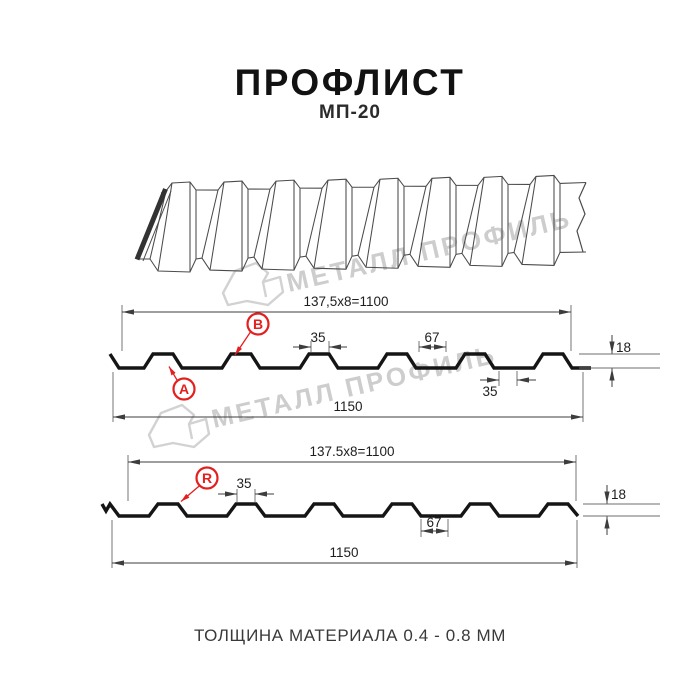  What do you see at coordinates (489, 391) in the screenshot?
I see `dim-rib-base-width: 35` at bounding box center [489, 391].